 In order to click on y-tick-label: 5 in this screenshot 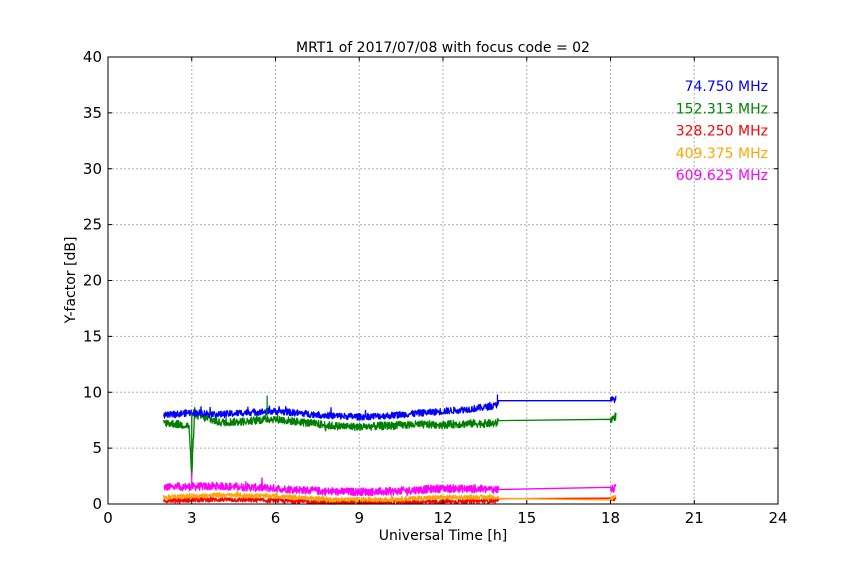, I will do `click(97, 448)`.